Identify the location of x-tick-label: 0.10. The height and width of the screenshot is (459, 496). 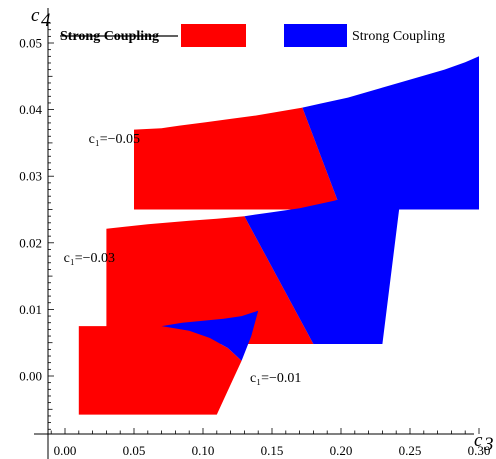
(203, 450).